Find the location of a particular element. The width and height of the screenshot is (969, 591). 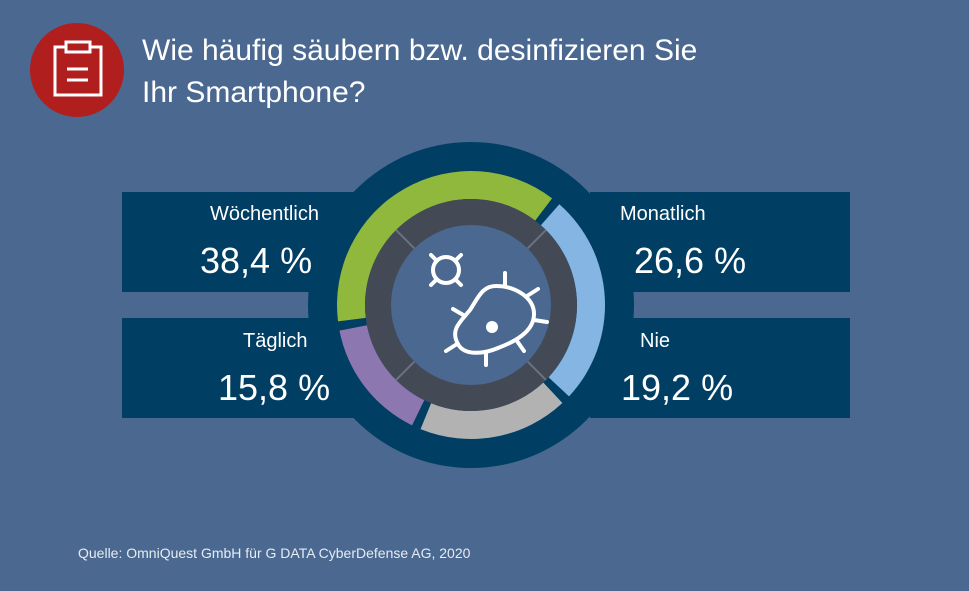

clipboard-icon is located at coordinates (78, 68).